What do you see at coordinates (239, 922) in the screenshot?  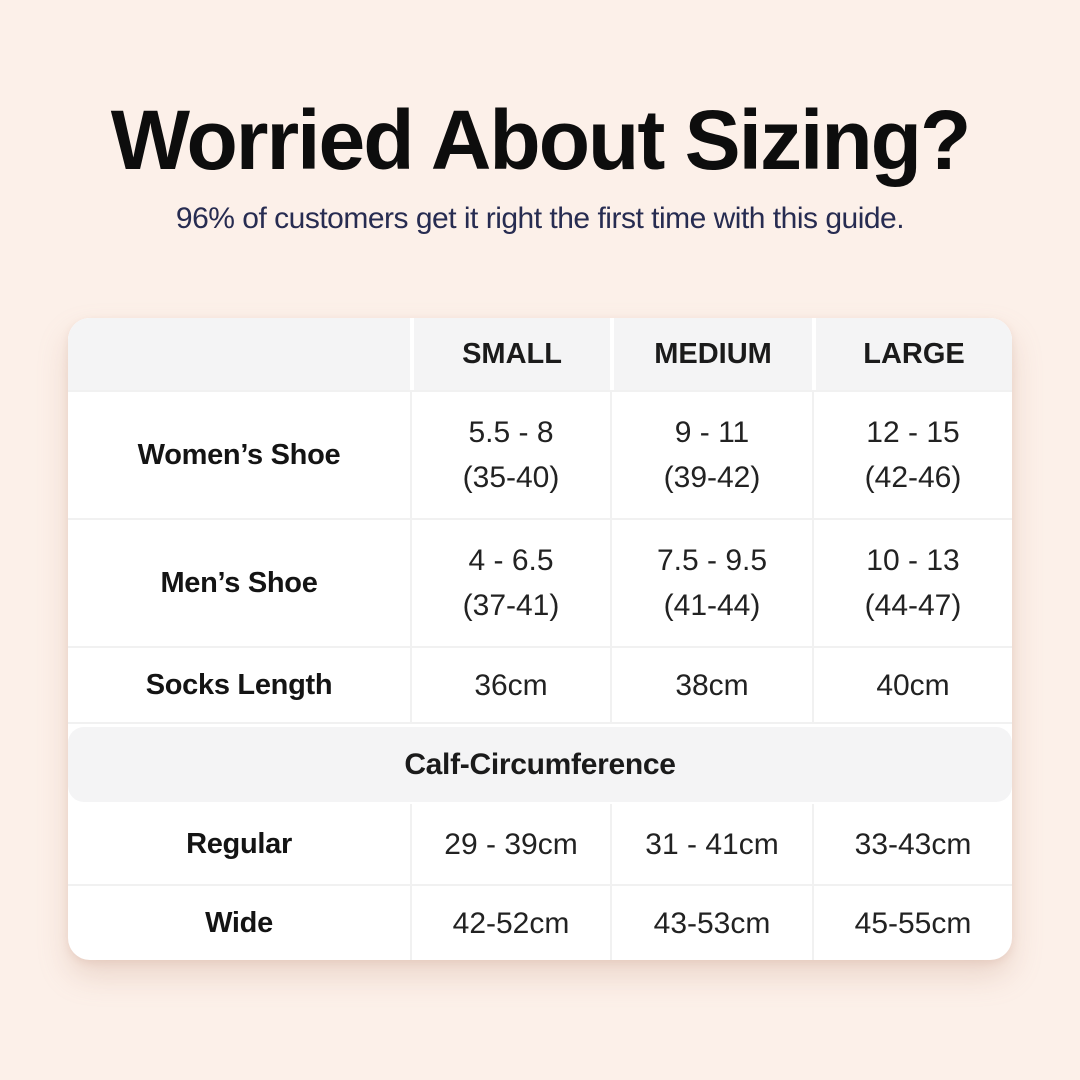 I see `row-label: Wide` at bounding box center [239, 922].